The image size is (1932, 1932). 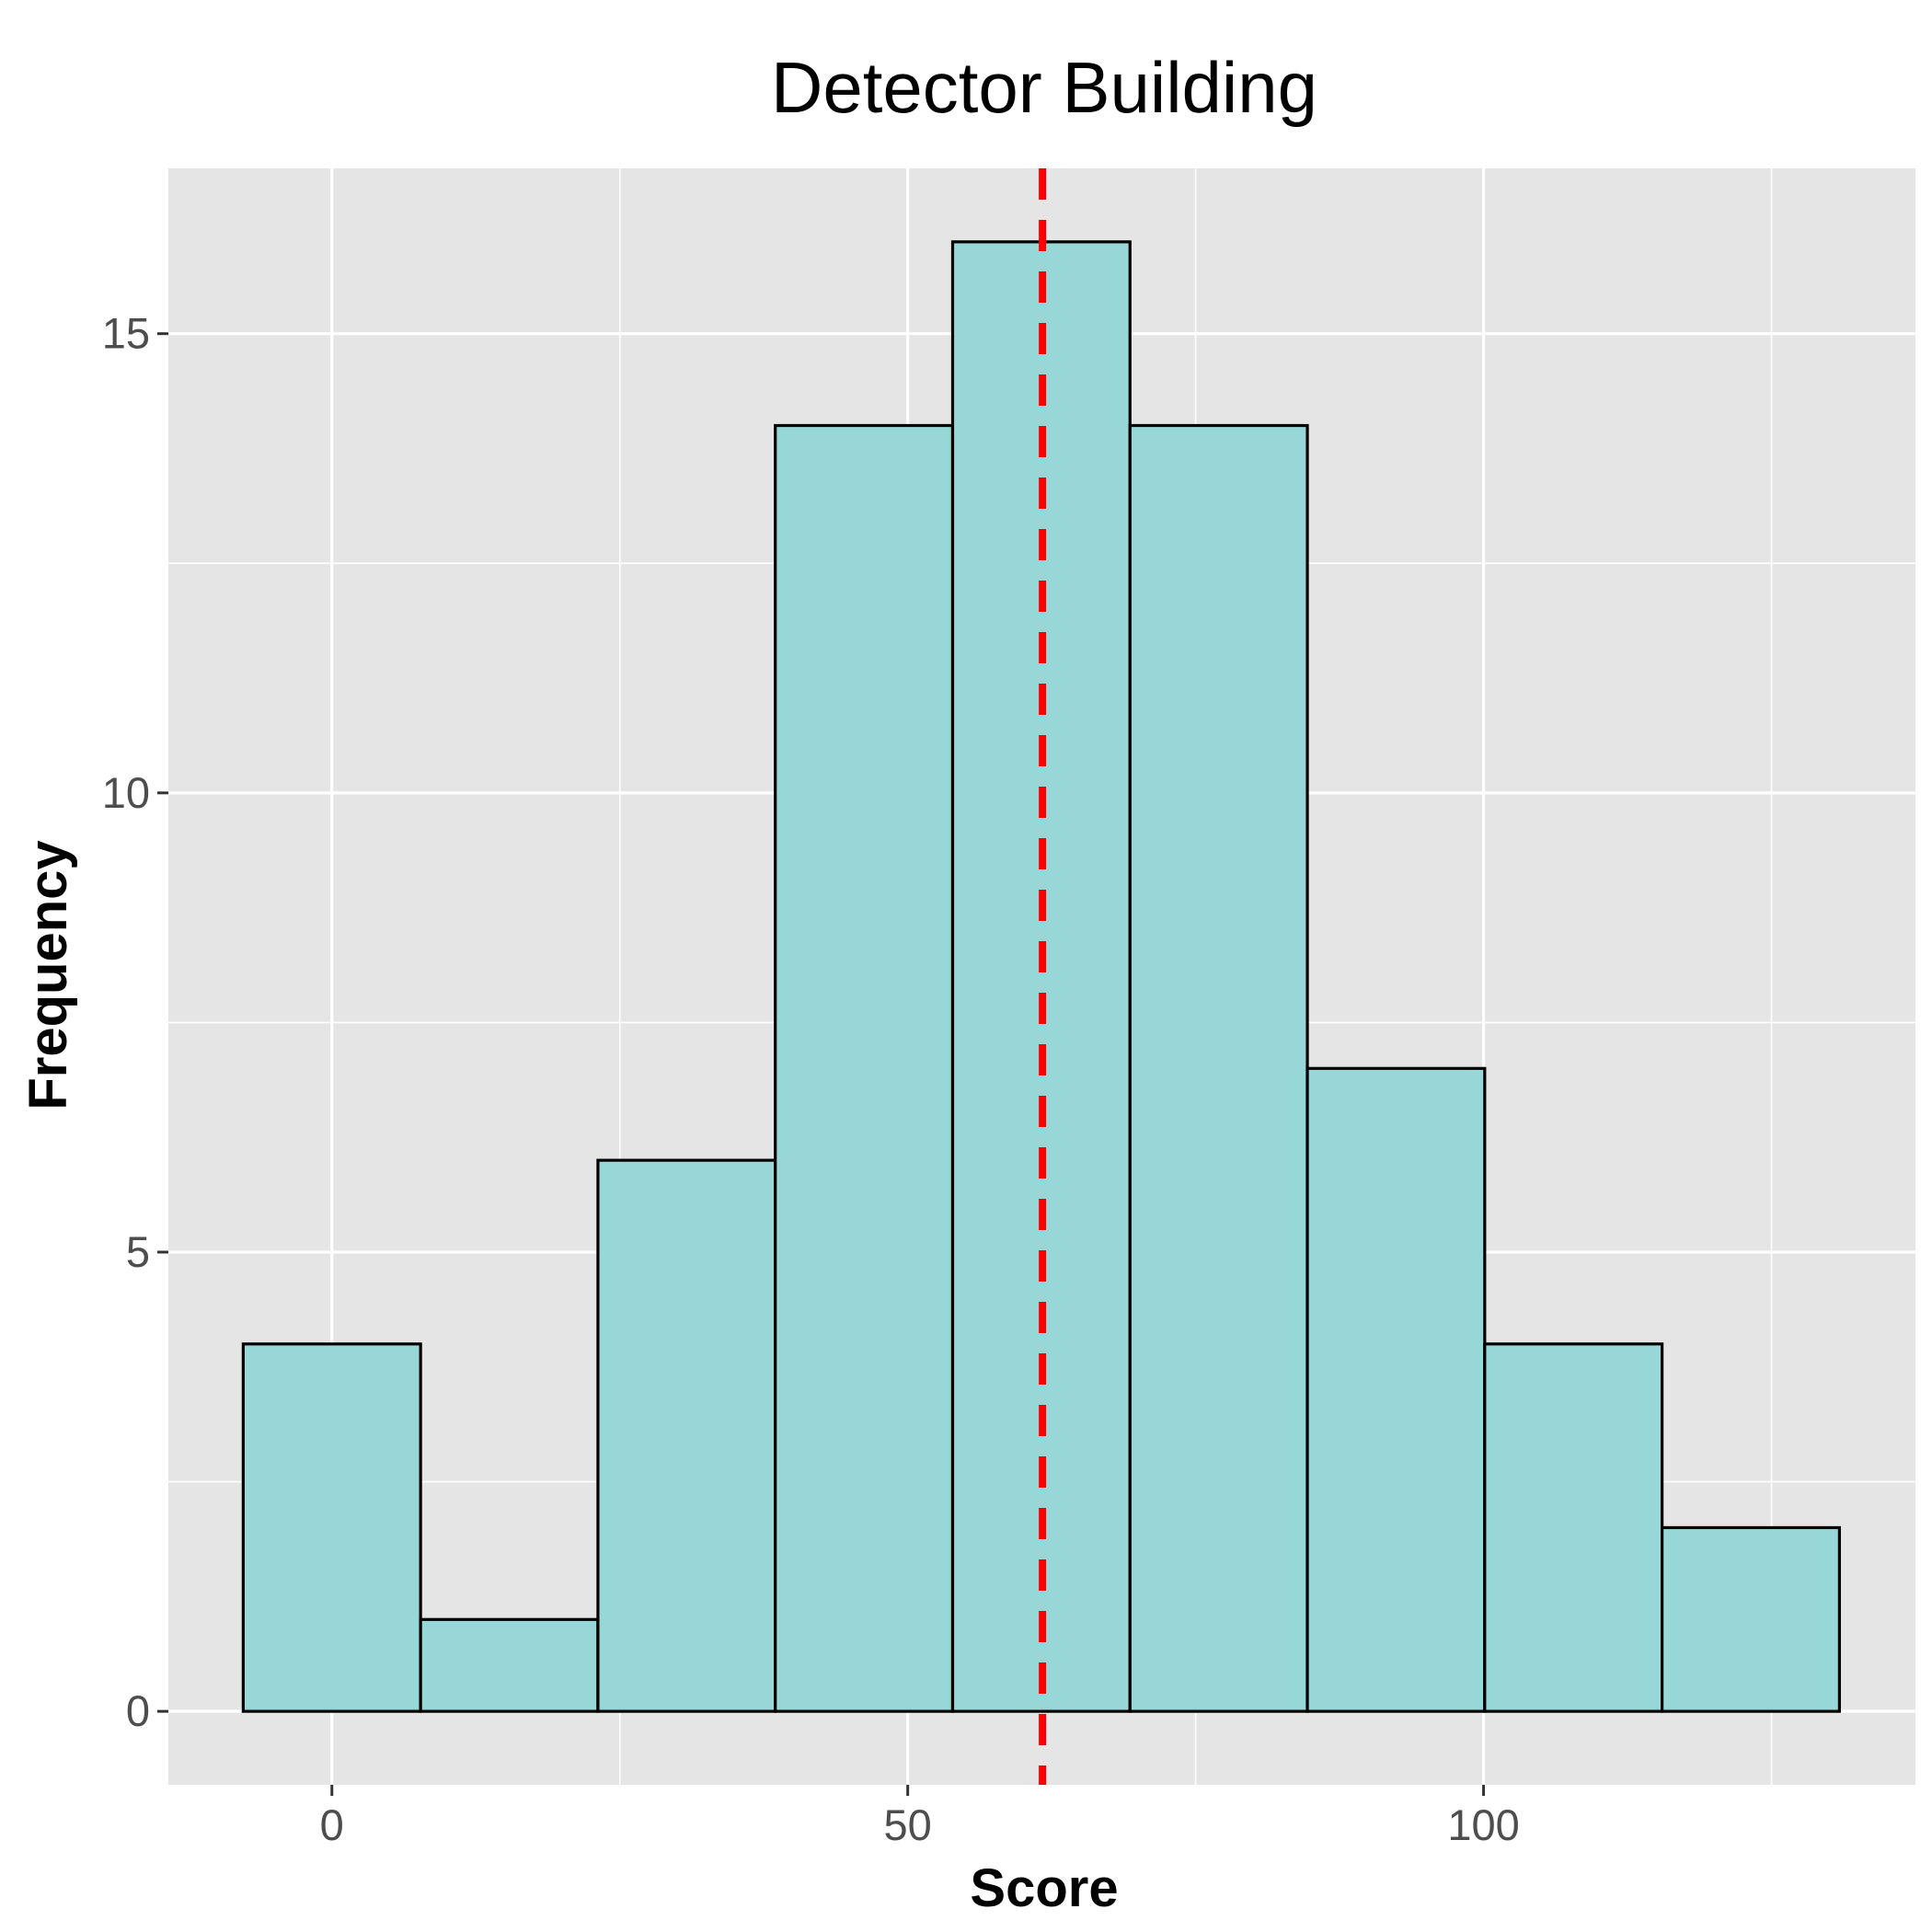 I want to click on y-tick-label: 10, so click(x=126, y=792).